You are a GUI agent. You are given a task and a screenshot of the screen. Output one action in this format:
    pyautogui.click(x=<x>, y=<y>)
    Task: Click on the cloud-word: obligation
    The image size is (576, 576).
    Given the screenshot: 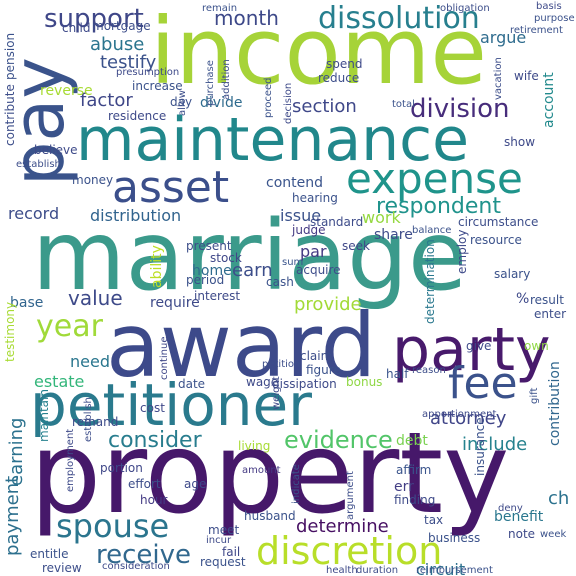 What is the action you would take?
    pyautogui.click(x=465, y=8)
    